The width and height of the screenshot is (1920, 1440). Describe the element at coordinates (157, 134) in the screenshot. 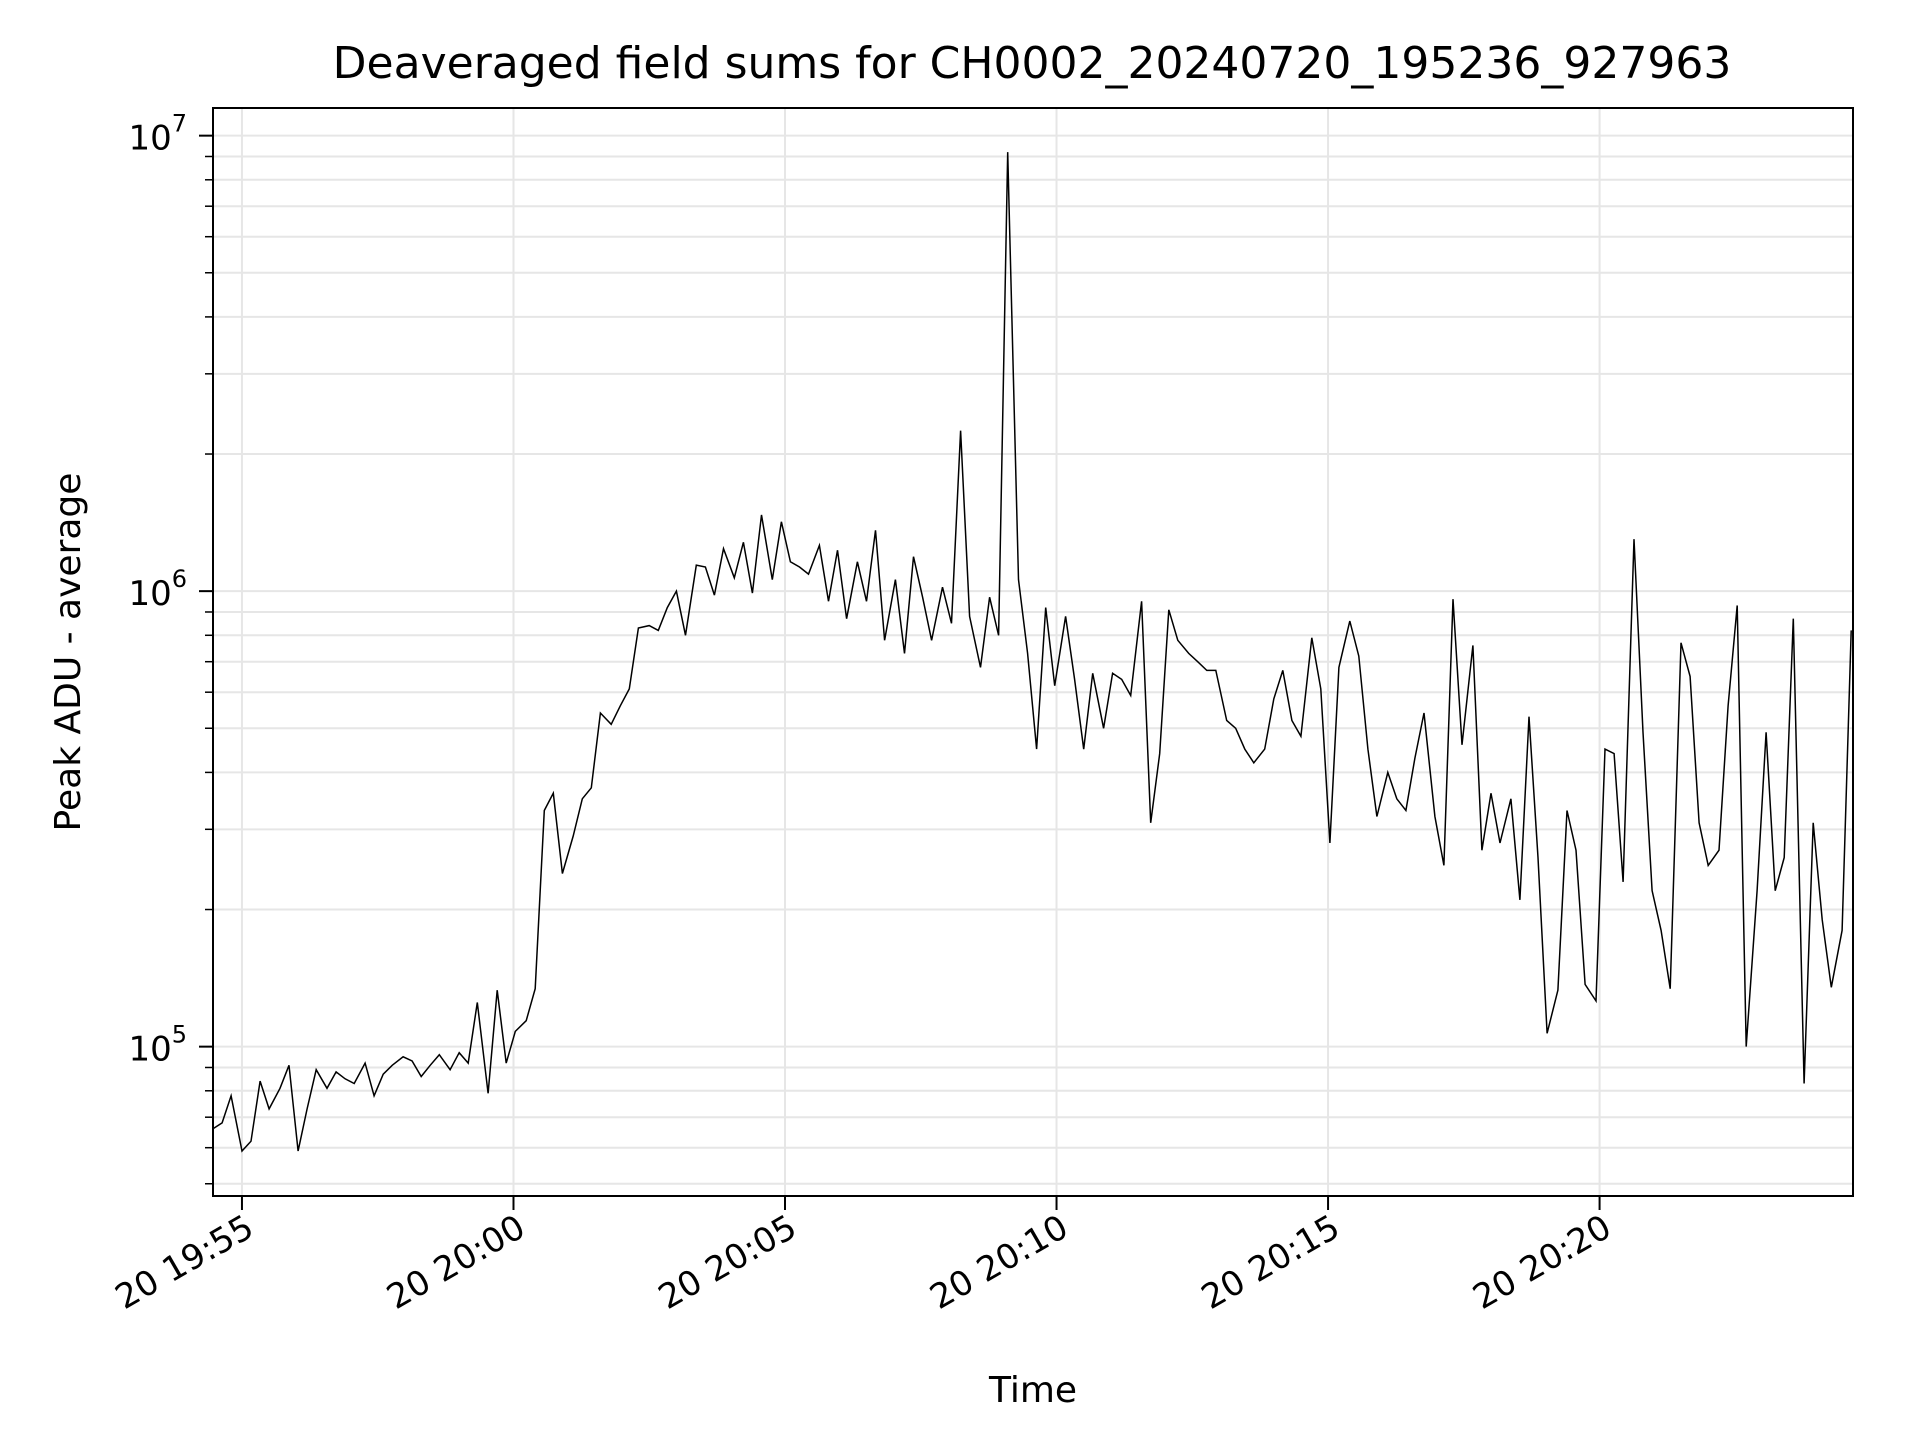

I see `y-tick-label: 10⁷` at that location.